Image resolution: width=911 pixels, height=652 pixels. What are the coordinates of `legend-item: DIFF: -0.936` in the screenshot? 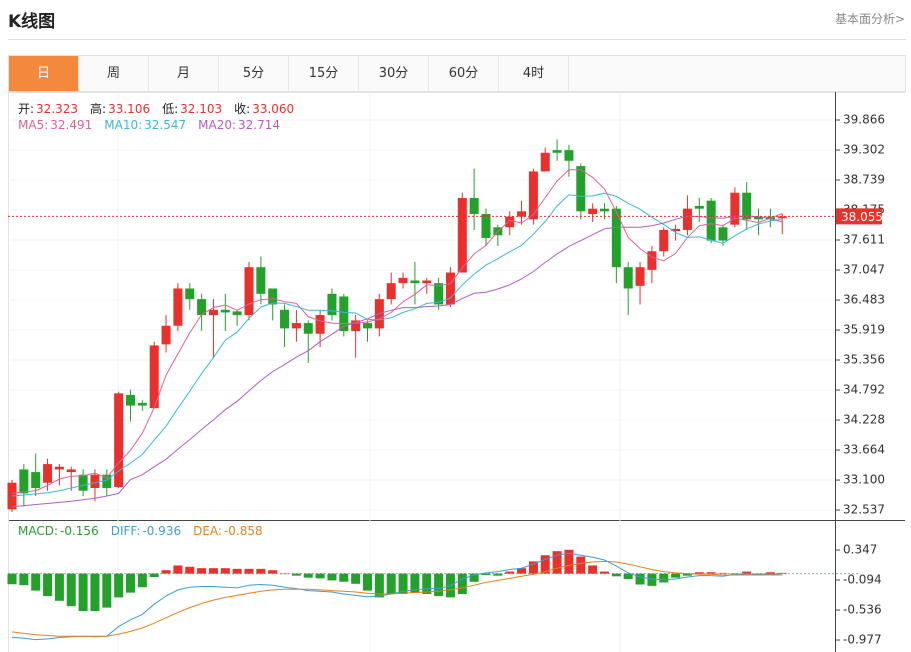 It's located at (147, 531).